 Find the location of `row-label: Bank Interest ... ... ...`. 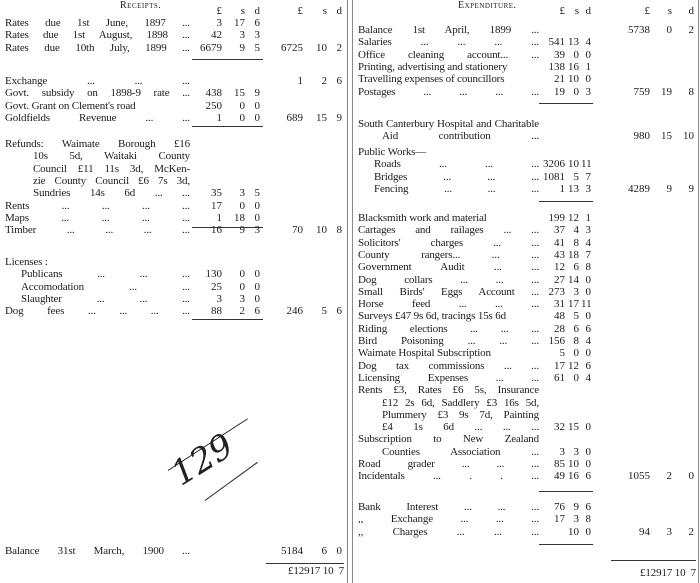

row-label: Bank Interest ... ... ... is located at coordinates (448, 507).